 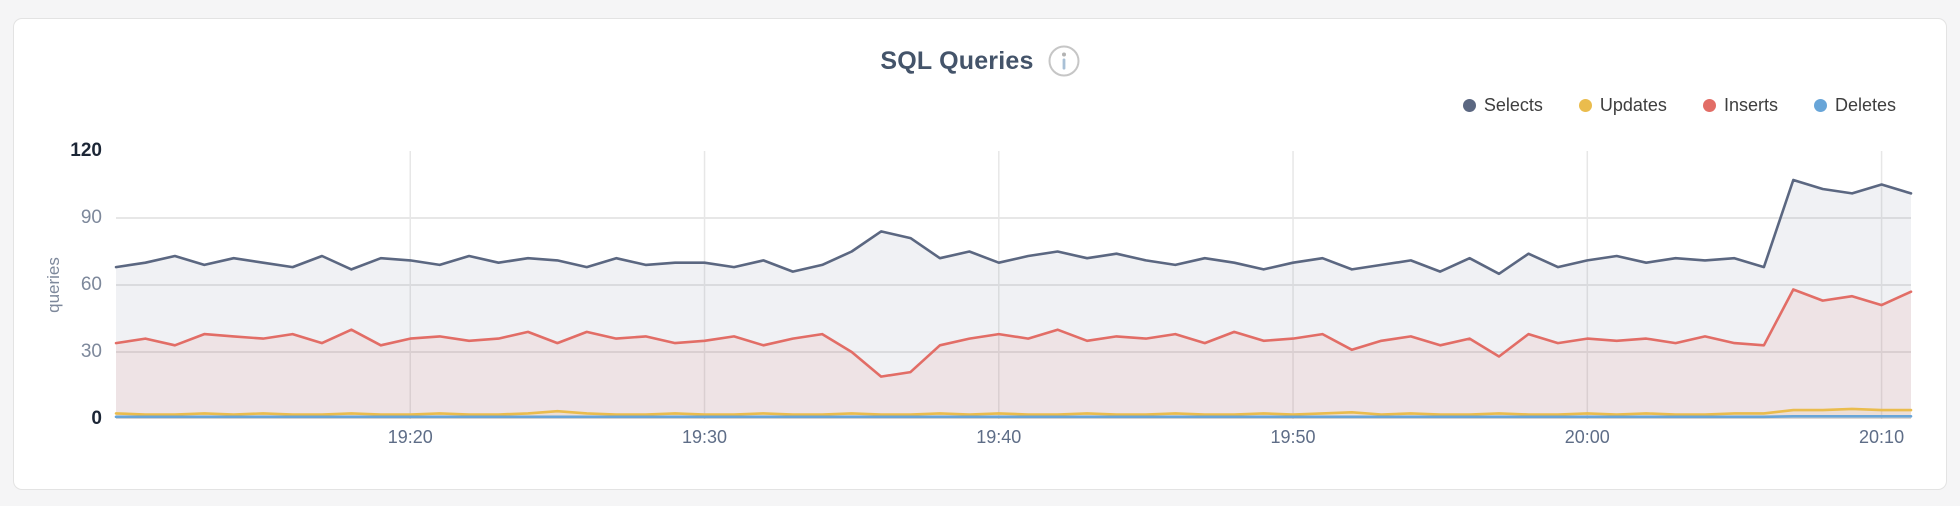 What do you see at coordinates (1469, 105) in the screenshot?
I see `legend-dot-selects` at bounding box center [1469, 105].